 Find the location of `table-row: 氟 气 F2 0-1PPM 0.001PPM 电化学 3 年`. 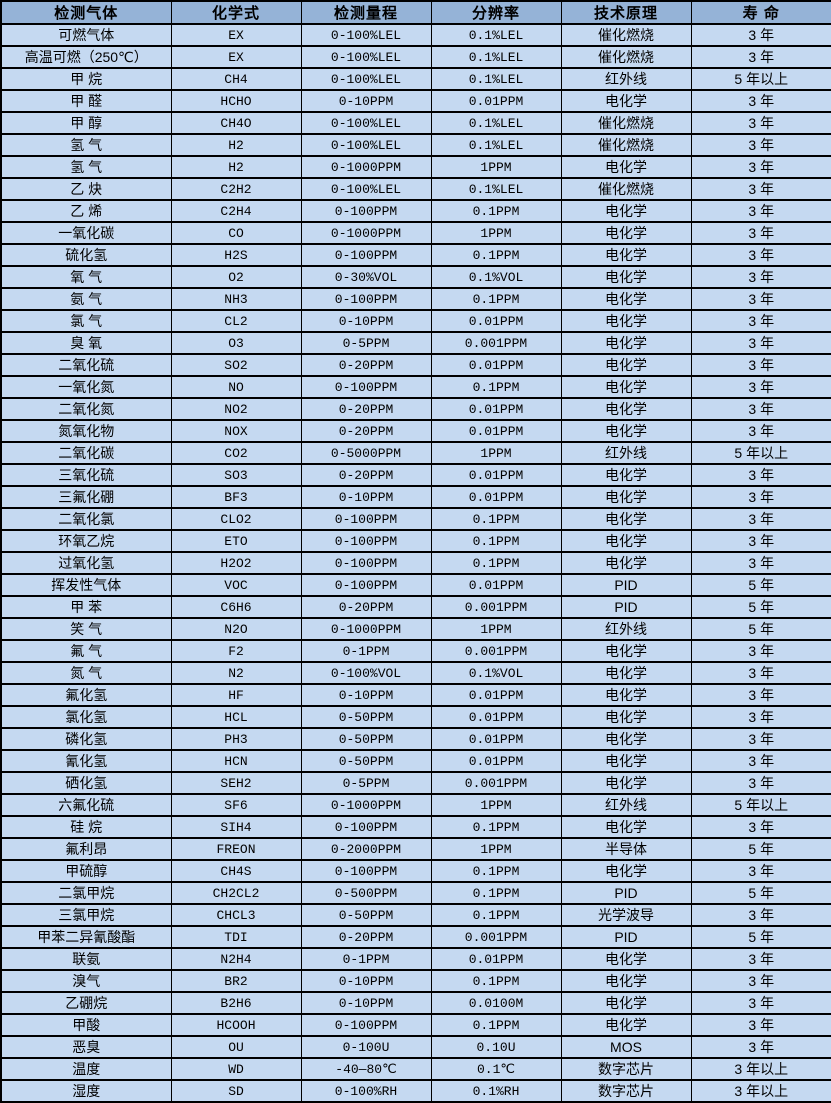

table-row: 氟 气 F2 0-1PPM 0.001PPM 电化学 3 年 is located at coordinates (415, 651).